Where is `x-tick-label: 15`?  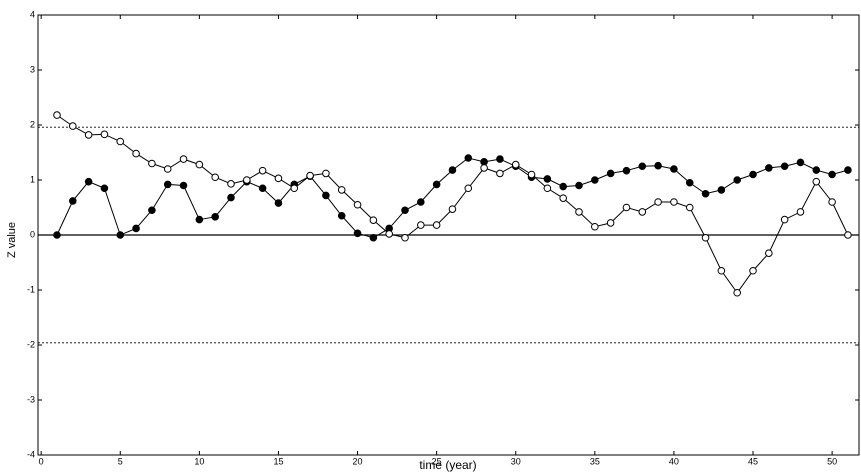
x-tick-label: 15 is located at coordinates (278, 461).